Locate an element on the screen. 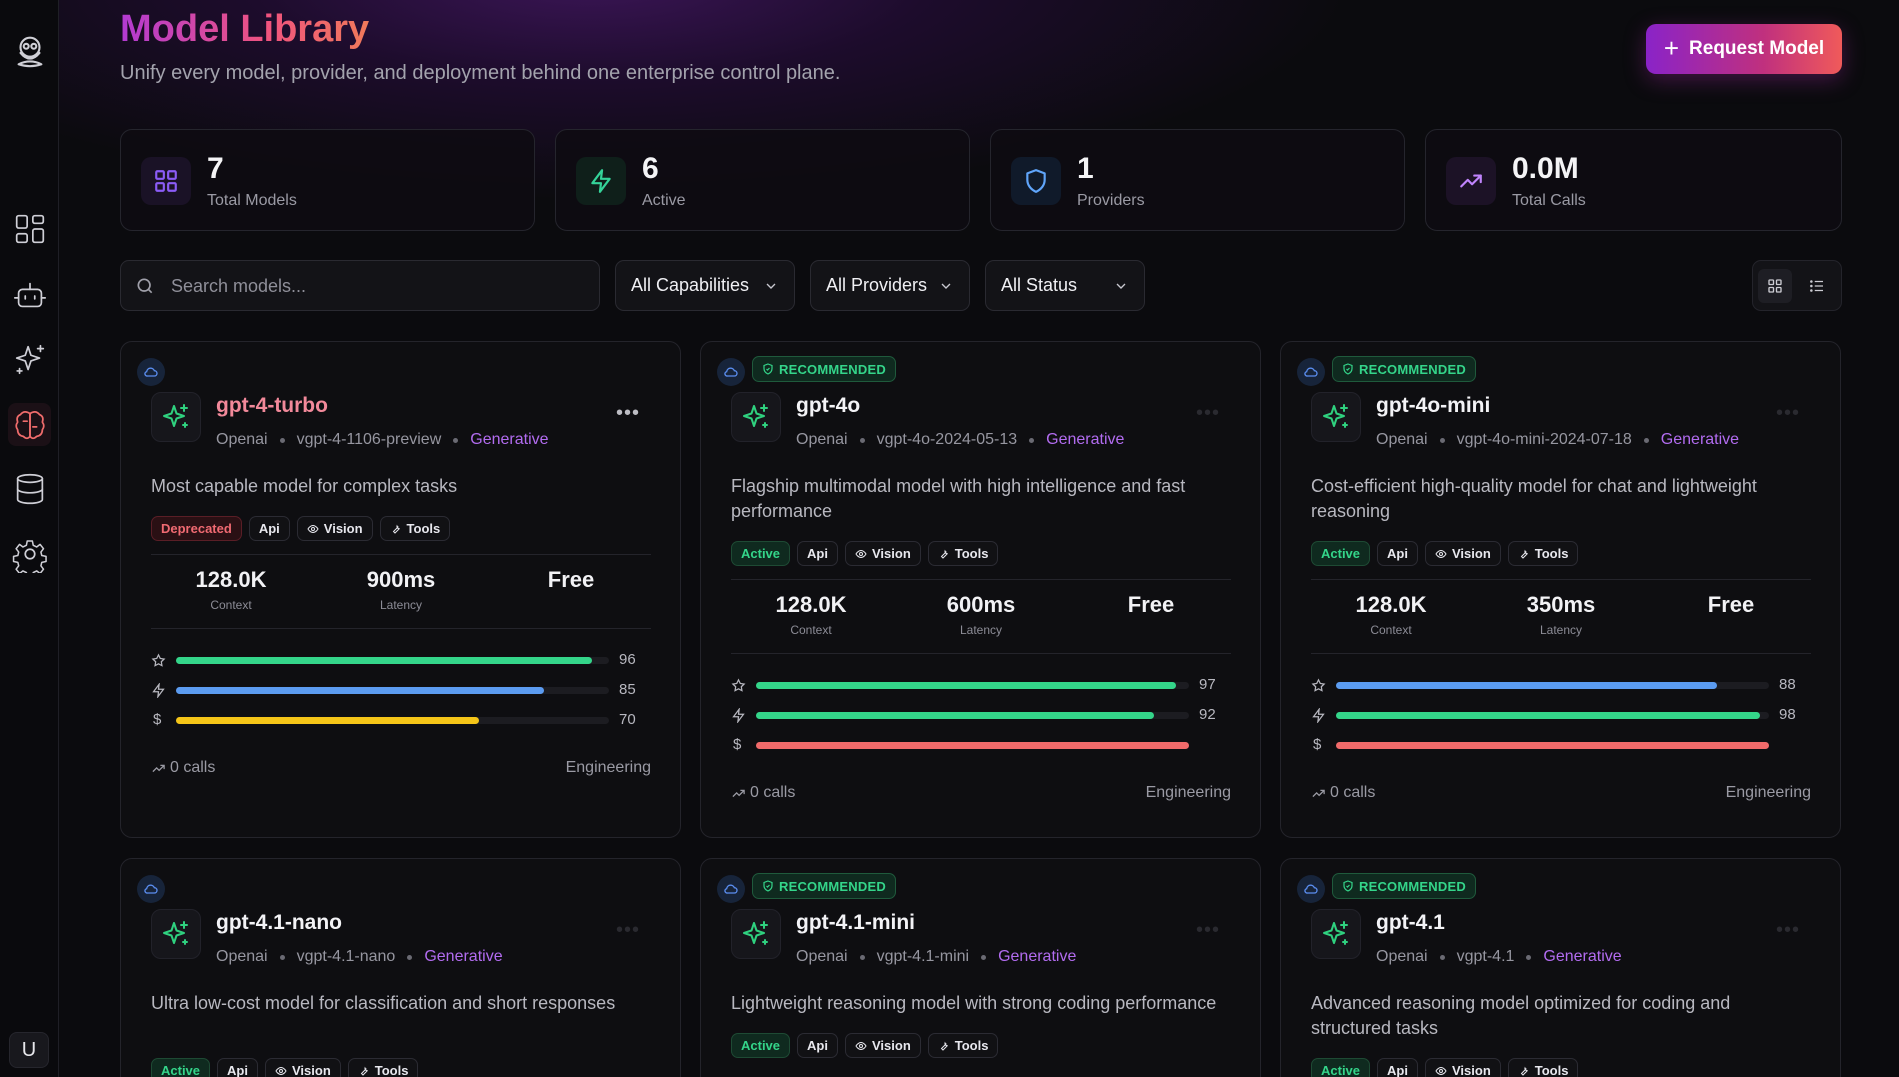 This screenshot has height=1077, width=1899. score-track is located at coordinates (972, 745).